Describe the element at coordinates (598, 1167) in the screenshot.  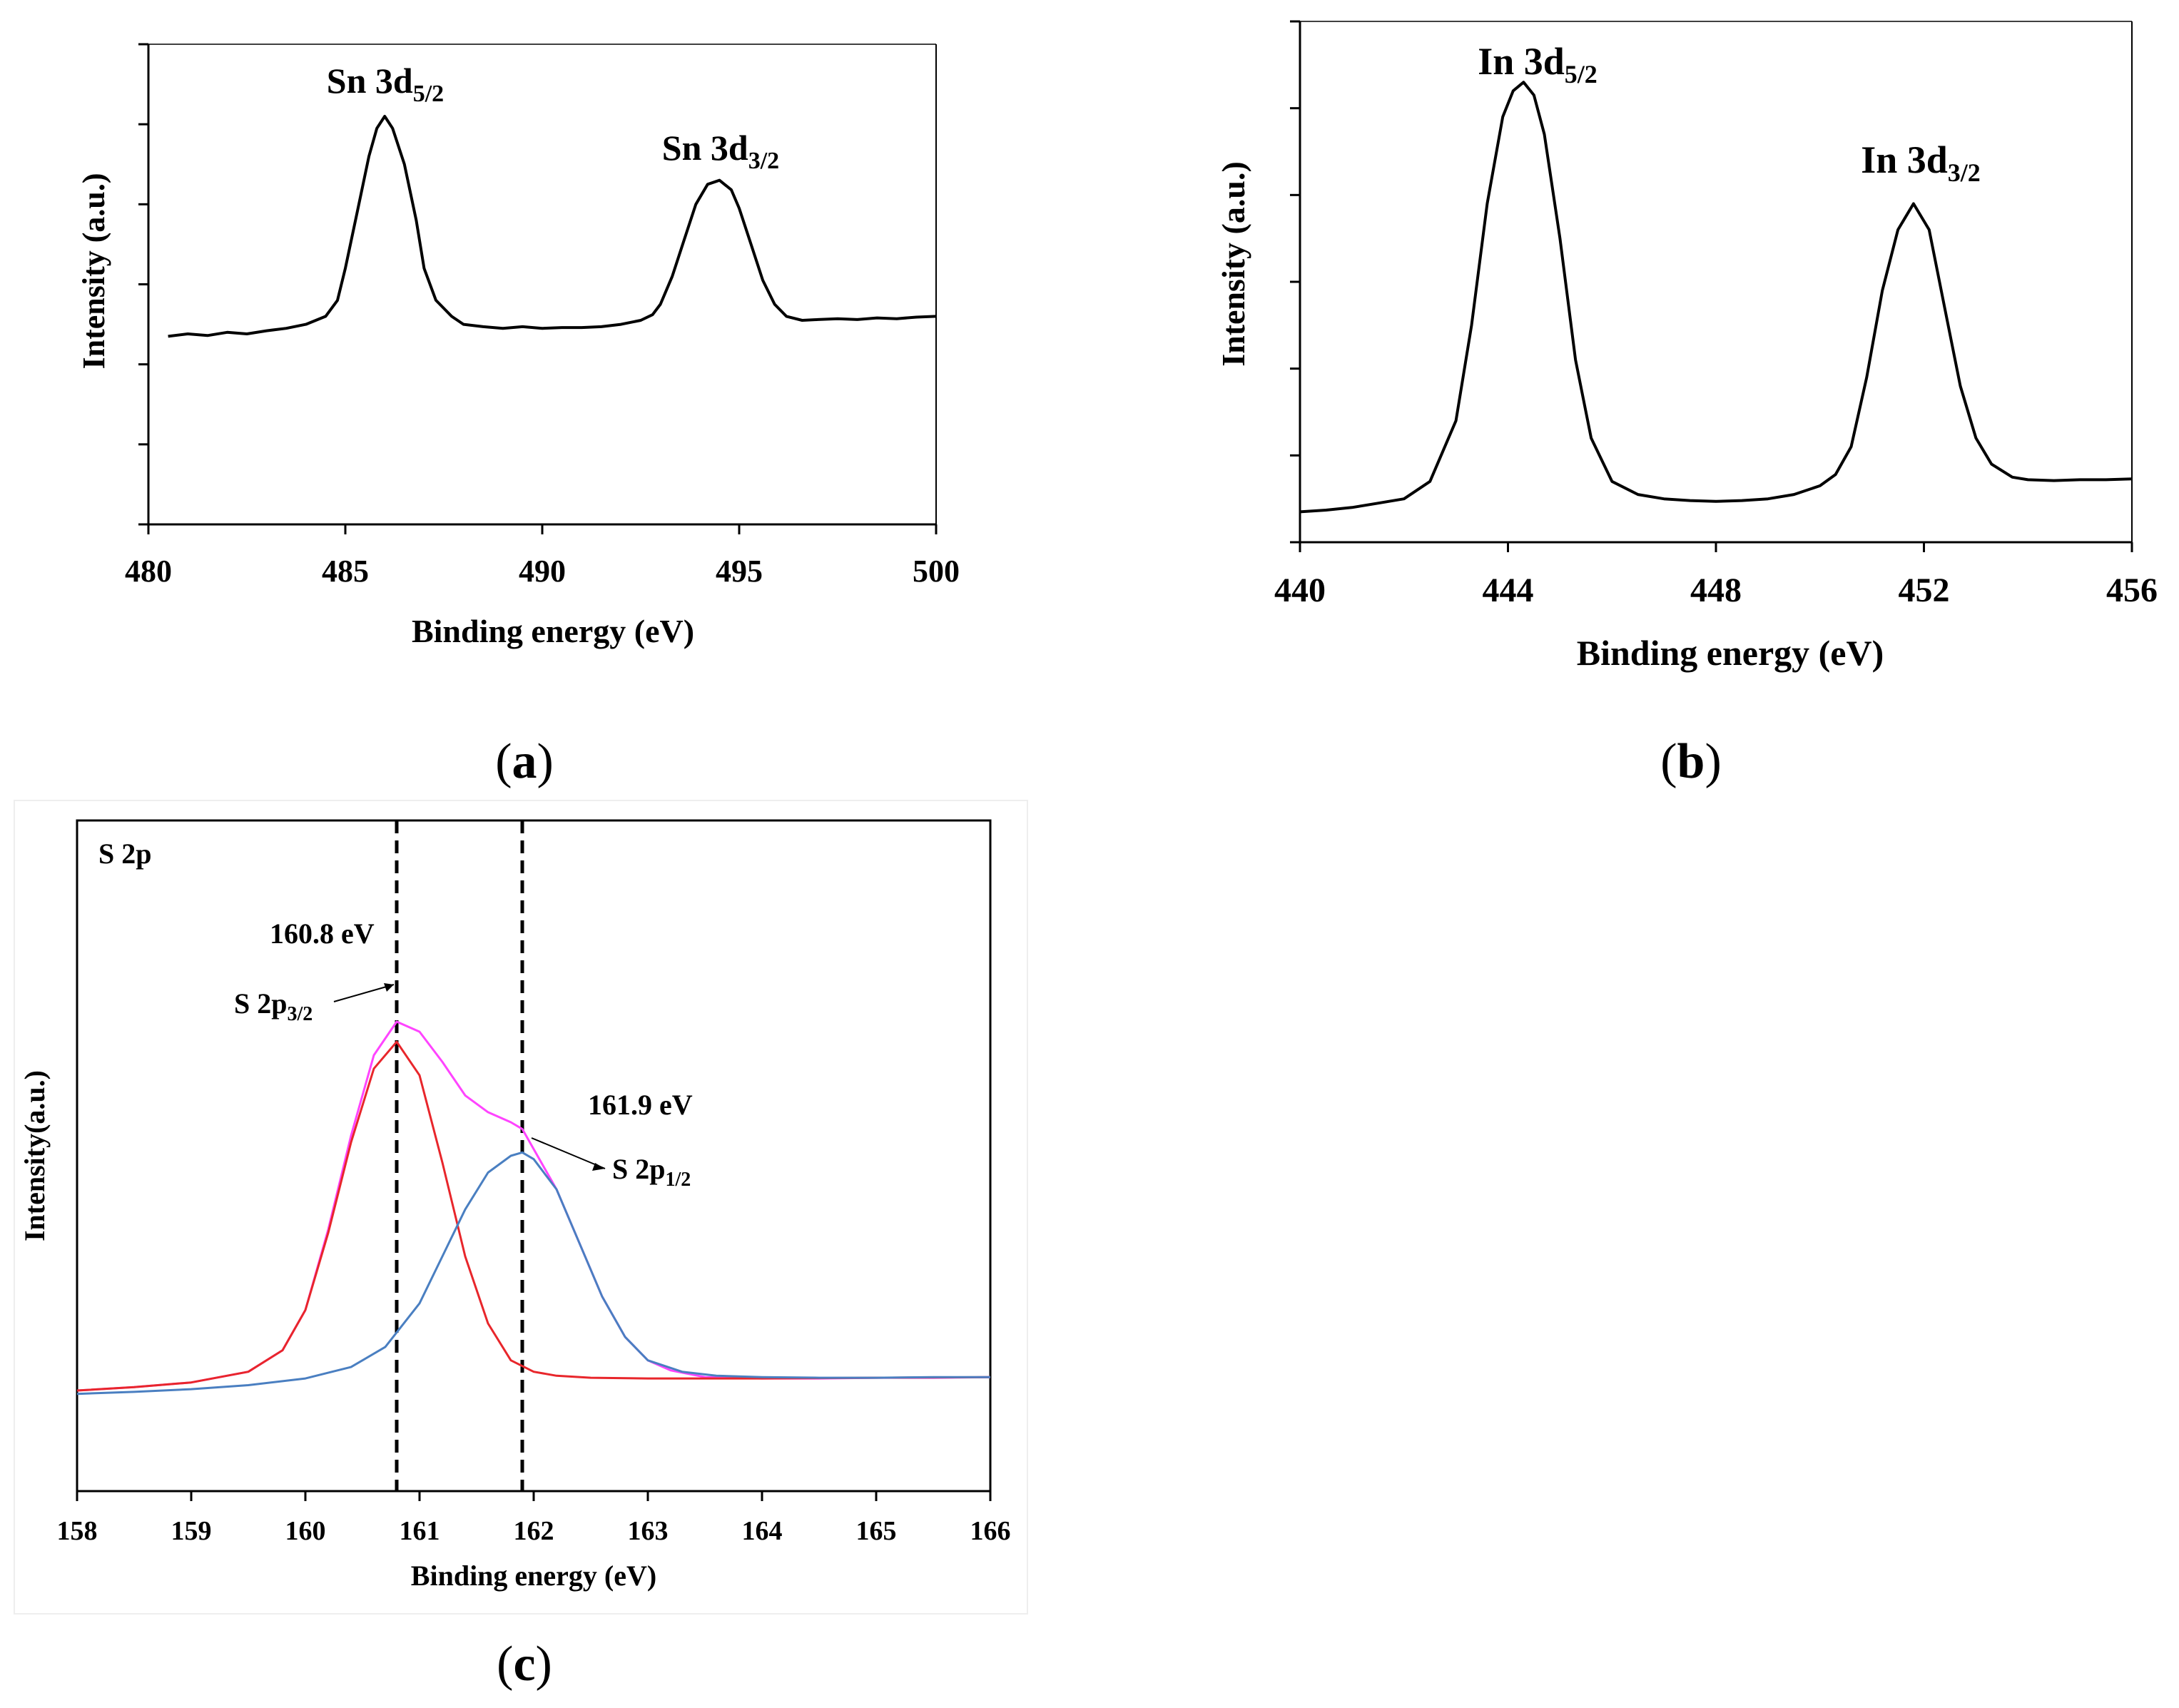
I see `arrowhead-s2p12` at that location.